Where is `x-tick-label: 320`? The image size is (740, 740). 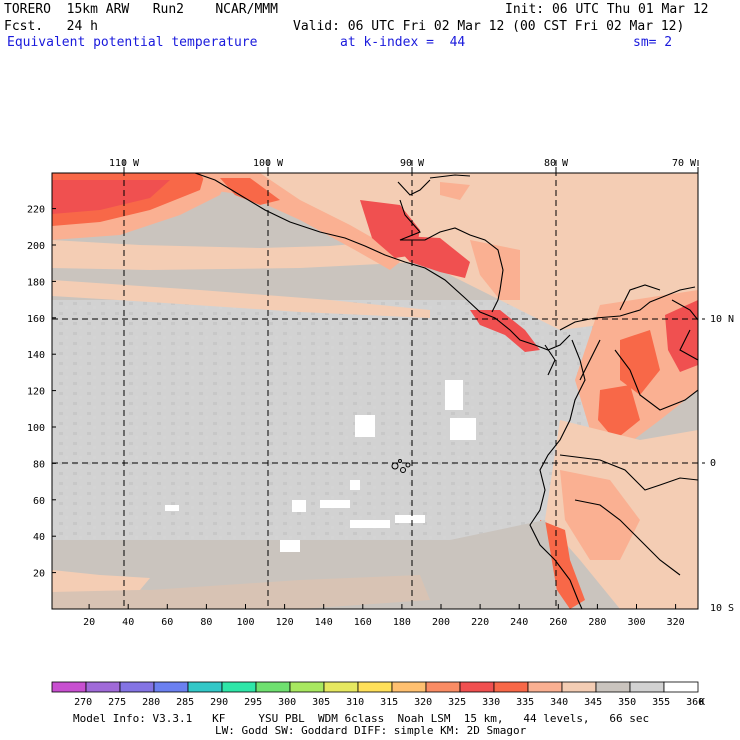 x-tick-label: 320 is located at coordinates (676, 622).